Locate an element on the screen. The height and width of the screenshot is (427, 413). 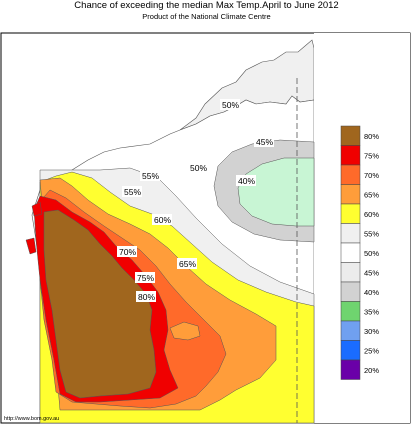
legend-label: 75% is located at coordinates (371, 155).